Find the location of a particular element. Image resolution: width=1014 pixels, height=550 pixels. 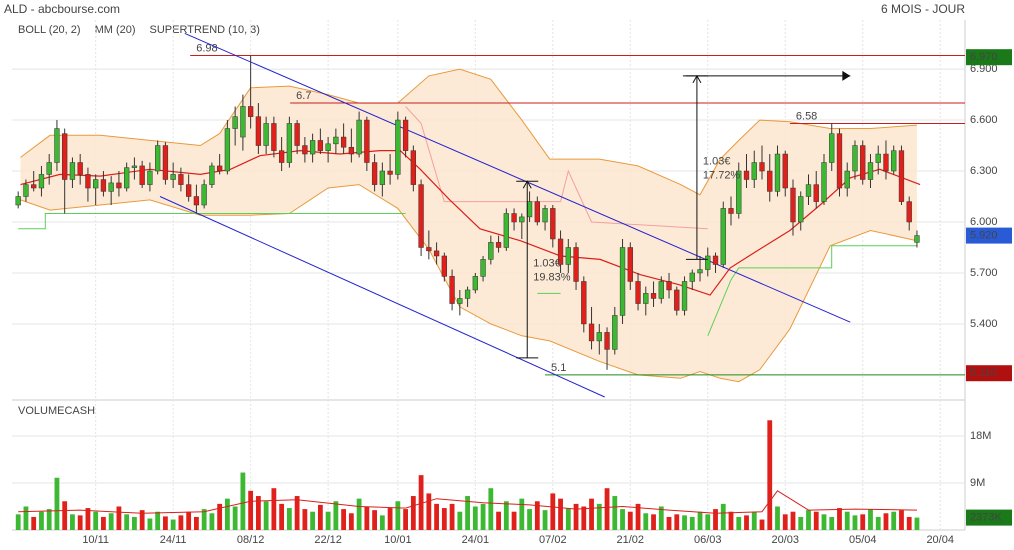

volume-tag is located at coordinates (989, 517).